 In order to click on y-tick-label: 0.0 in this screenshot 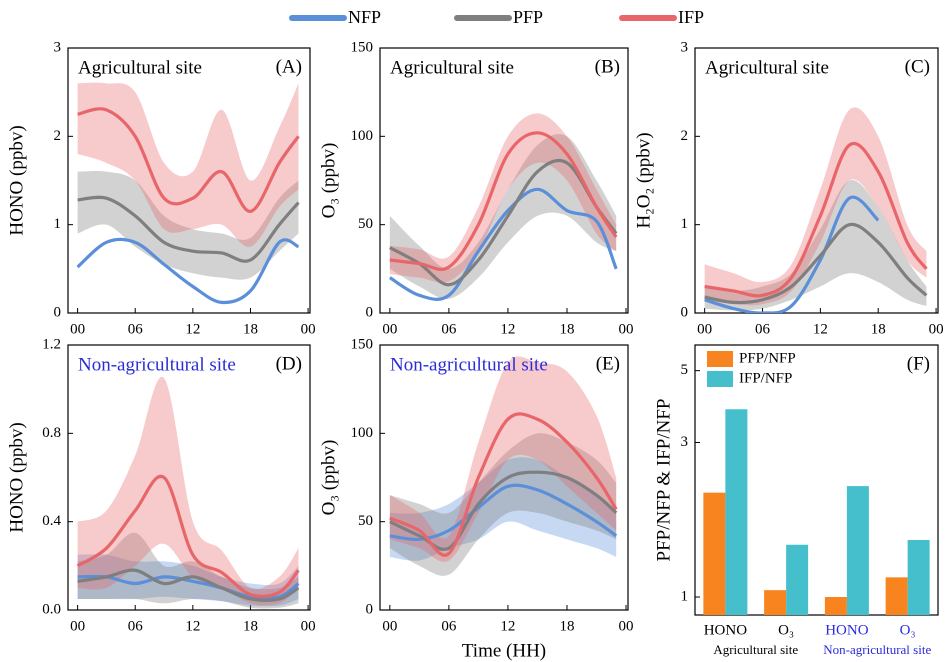, I will do `click(51, 609)`.